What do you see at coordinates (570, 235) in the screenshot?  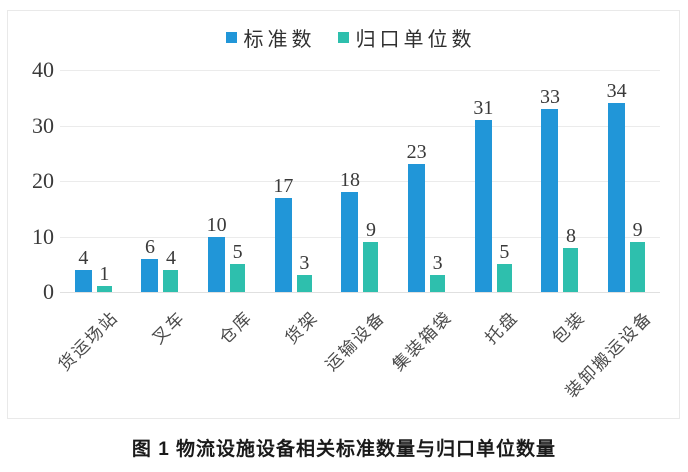 I see `value-label-s2-g8: 8` at bounding box center [570, 235].